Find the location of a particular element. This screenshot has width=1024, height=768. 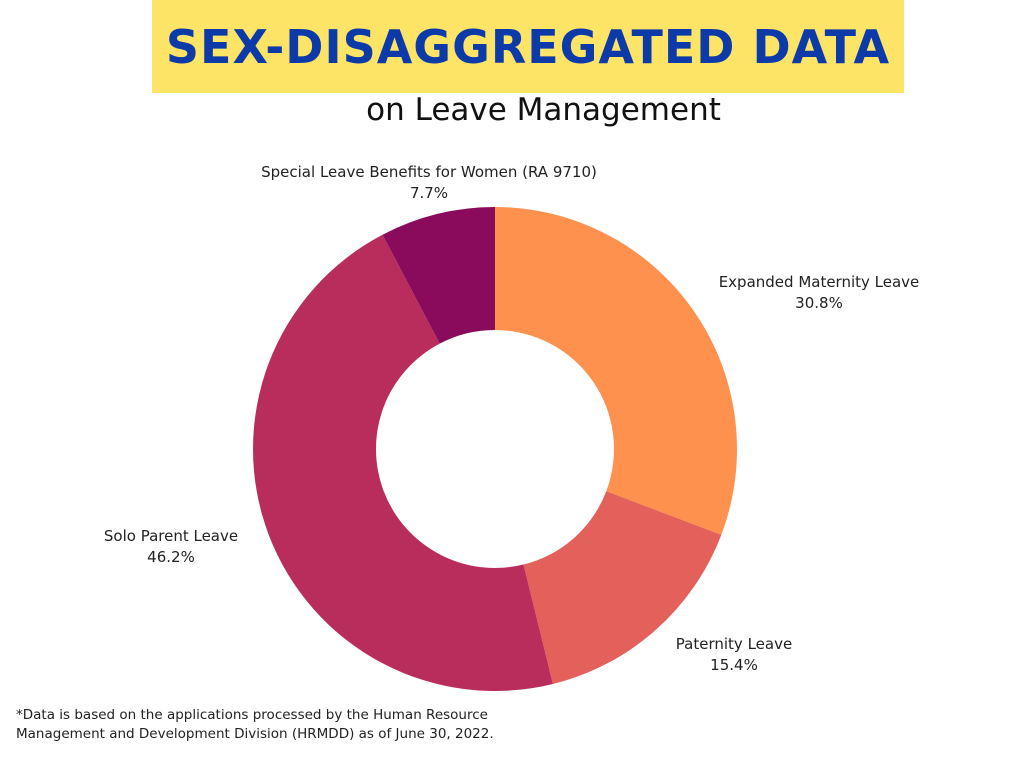

page-subtitle: on Leave Management is located at coordinates (543, 110).